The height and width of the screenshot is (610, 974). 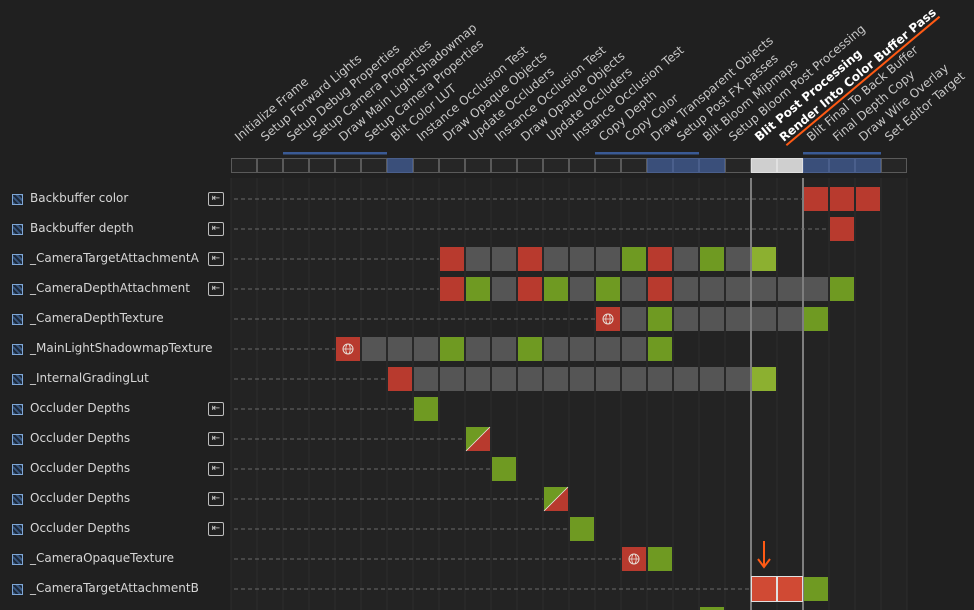 What do you see at coordinates (121, 348) in the screenshot?
I see `resource-name: _MainLightShadowmapTexture` at bounding box center [121, 348].